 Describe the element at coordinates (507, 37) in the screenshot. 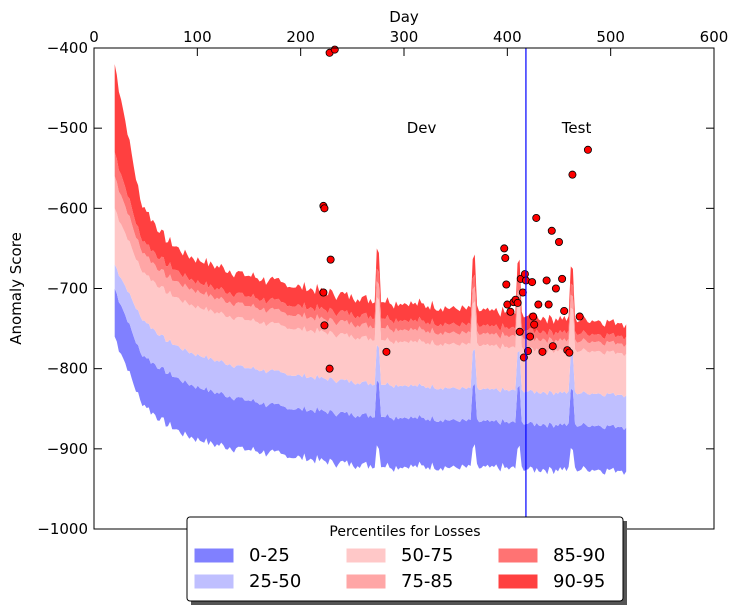

I see `x-tick-label: 400` at that location.